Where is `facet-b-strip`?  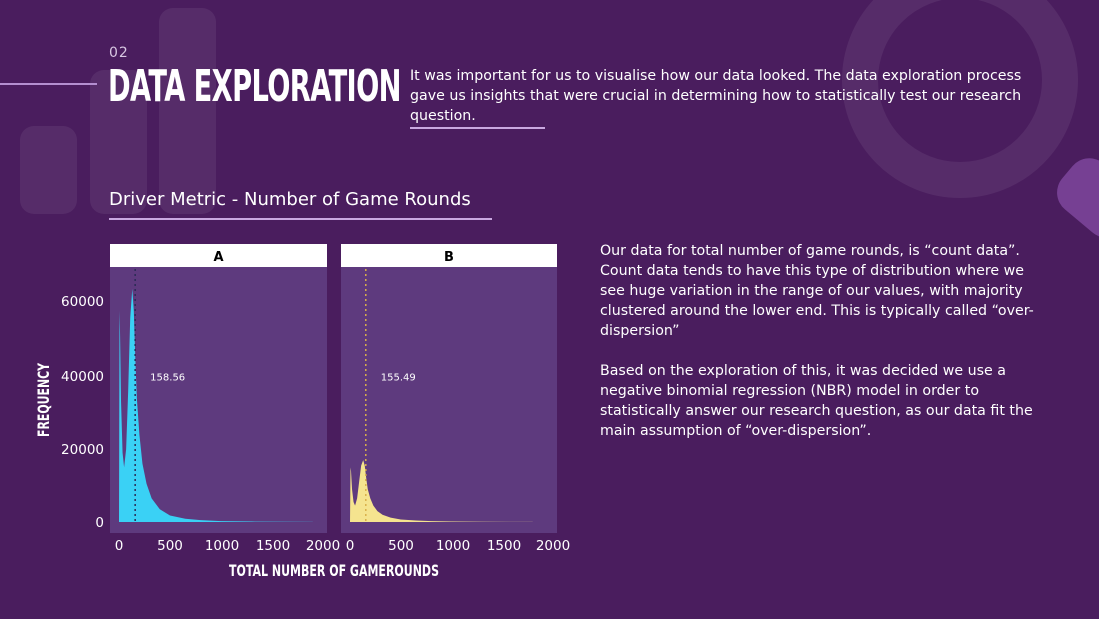
facet-b-strip is located at coordinates (449, 255).